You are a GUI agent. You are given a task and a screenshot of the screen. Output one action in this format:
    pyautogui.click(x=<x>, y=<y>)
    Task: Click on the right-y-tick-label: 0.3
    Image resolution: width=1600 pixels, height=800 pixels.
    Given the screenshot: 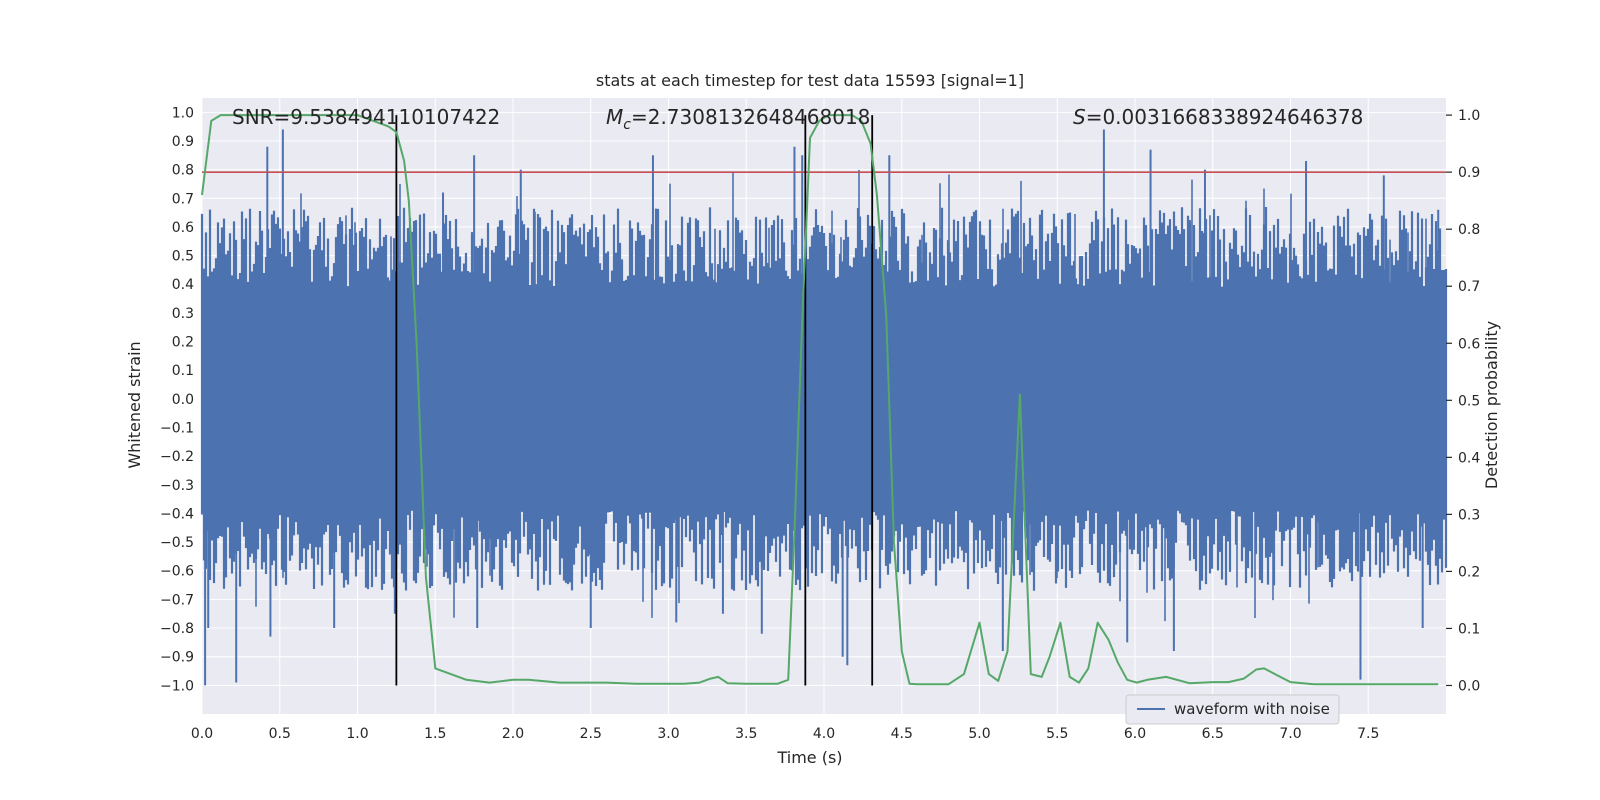 What is the action you would take?
    pyautogui.click(x=1469, y=515)
    